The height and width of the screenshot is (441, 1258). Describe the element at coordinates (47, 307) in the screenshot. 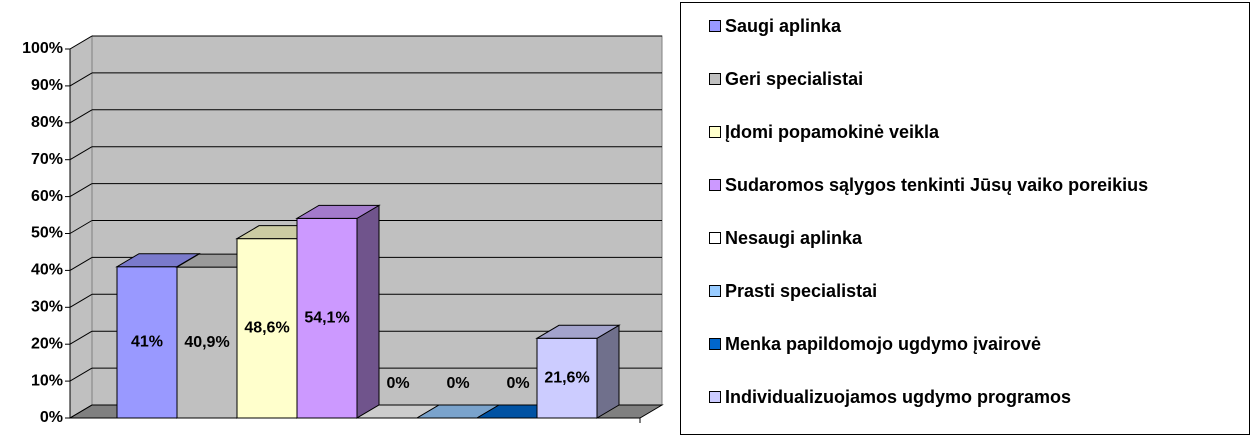

I see `y-tick-label: 30%` at that location.